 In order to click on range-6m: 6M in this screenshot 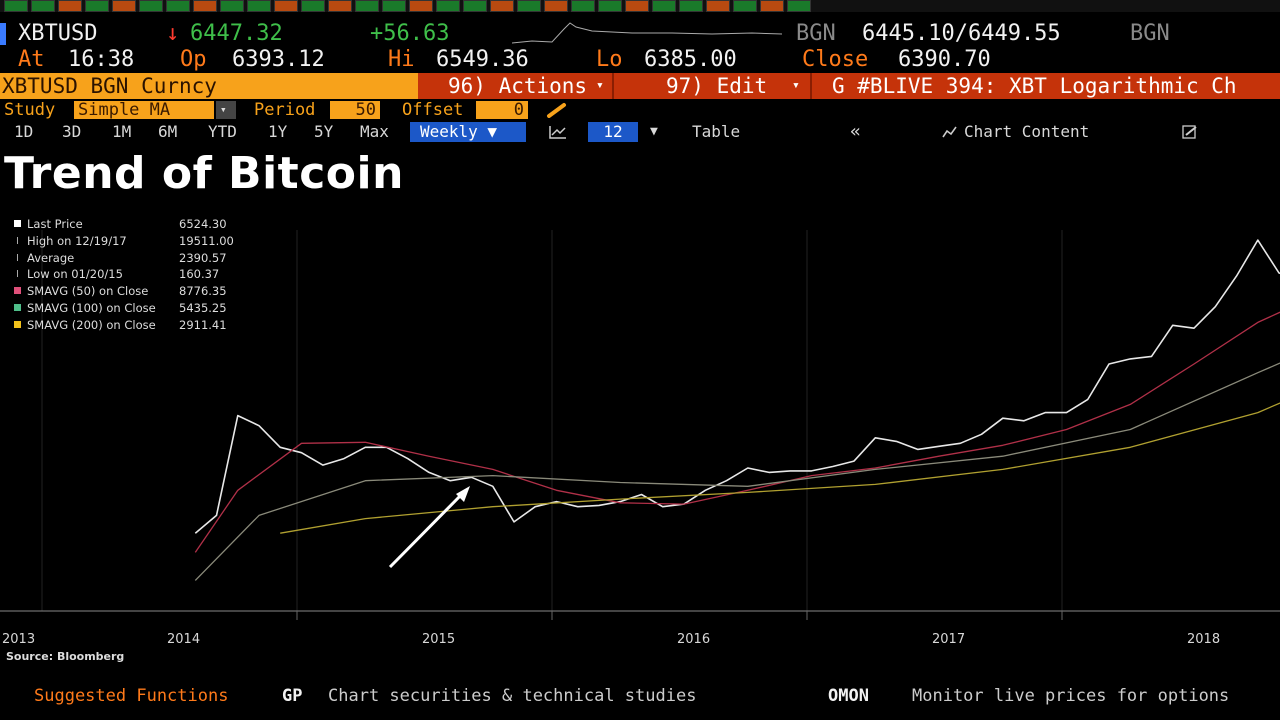, I will do `click(168, 131)`.